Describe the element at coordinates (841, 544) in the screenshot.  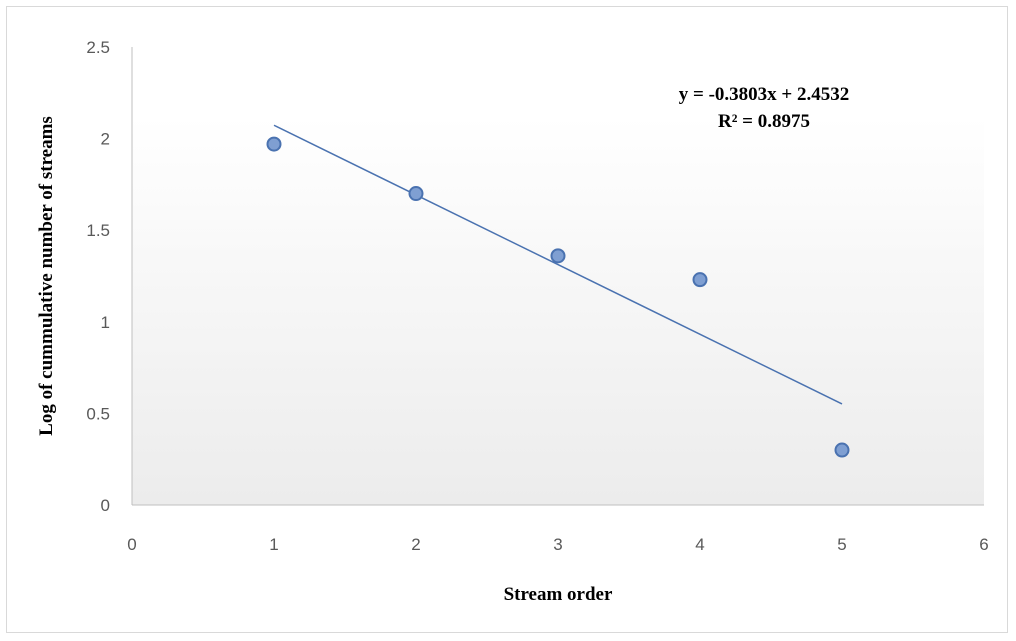
I see `x-tick-label: 5` at that location.